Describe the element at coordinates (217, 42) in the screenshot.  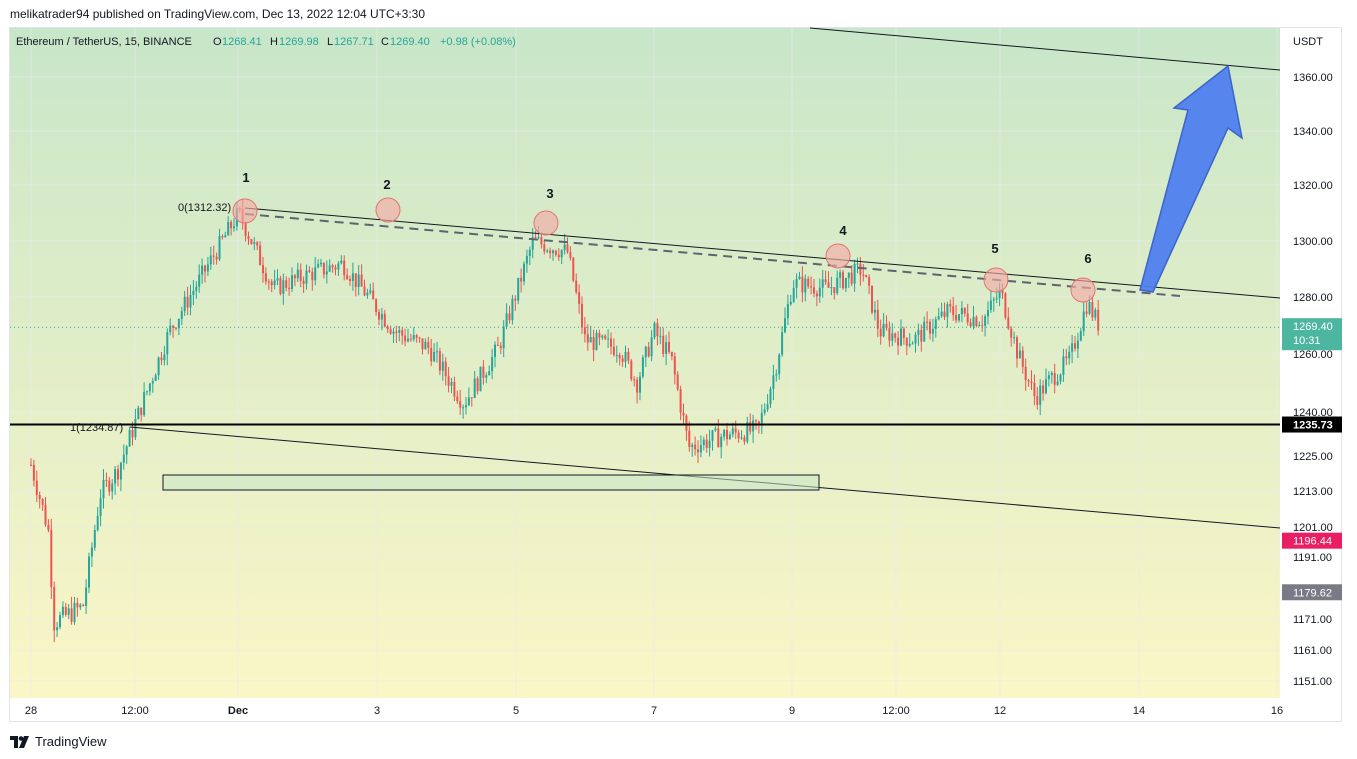
I see `open-label: O` at that location.